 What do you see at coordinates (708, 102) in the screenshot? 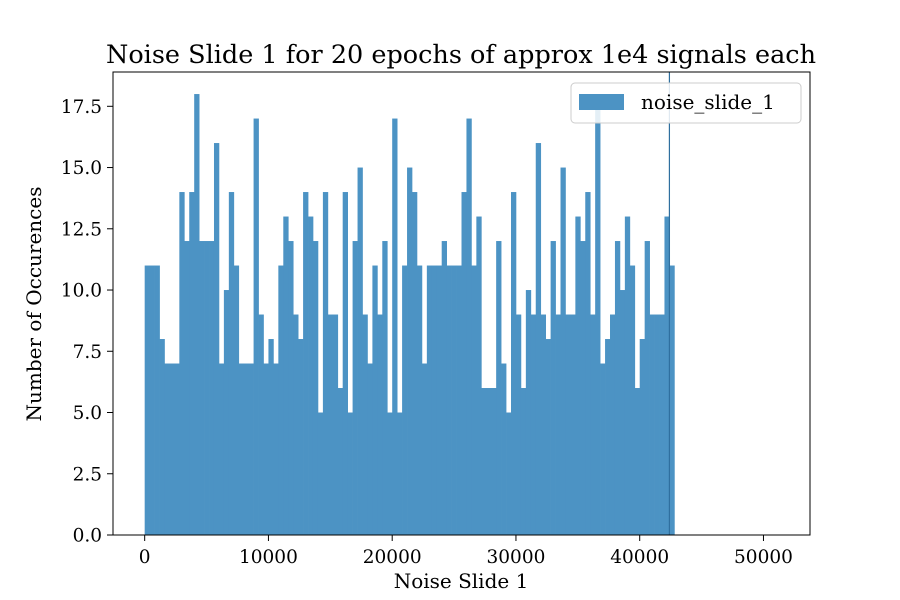
I see `legend-label: noise_slide_1` at bounding box center [708, 102].